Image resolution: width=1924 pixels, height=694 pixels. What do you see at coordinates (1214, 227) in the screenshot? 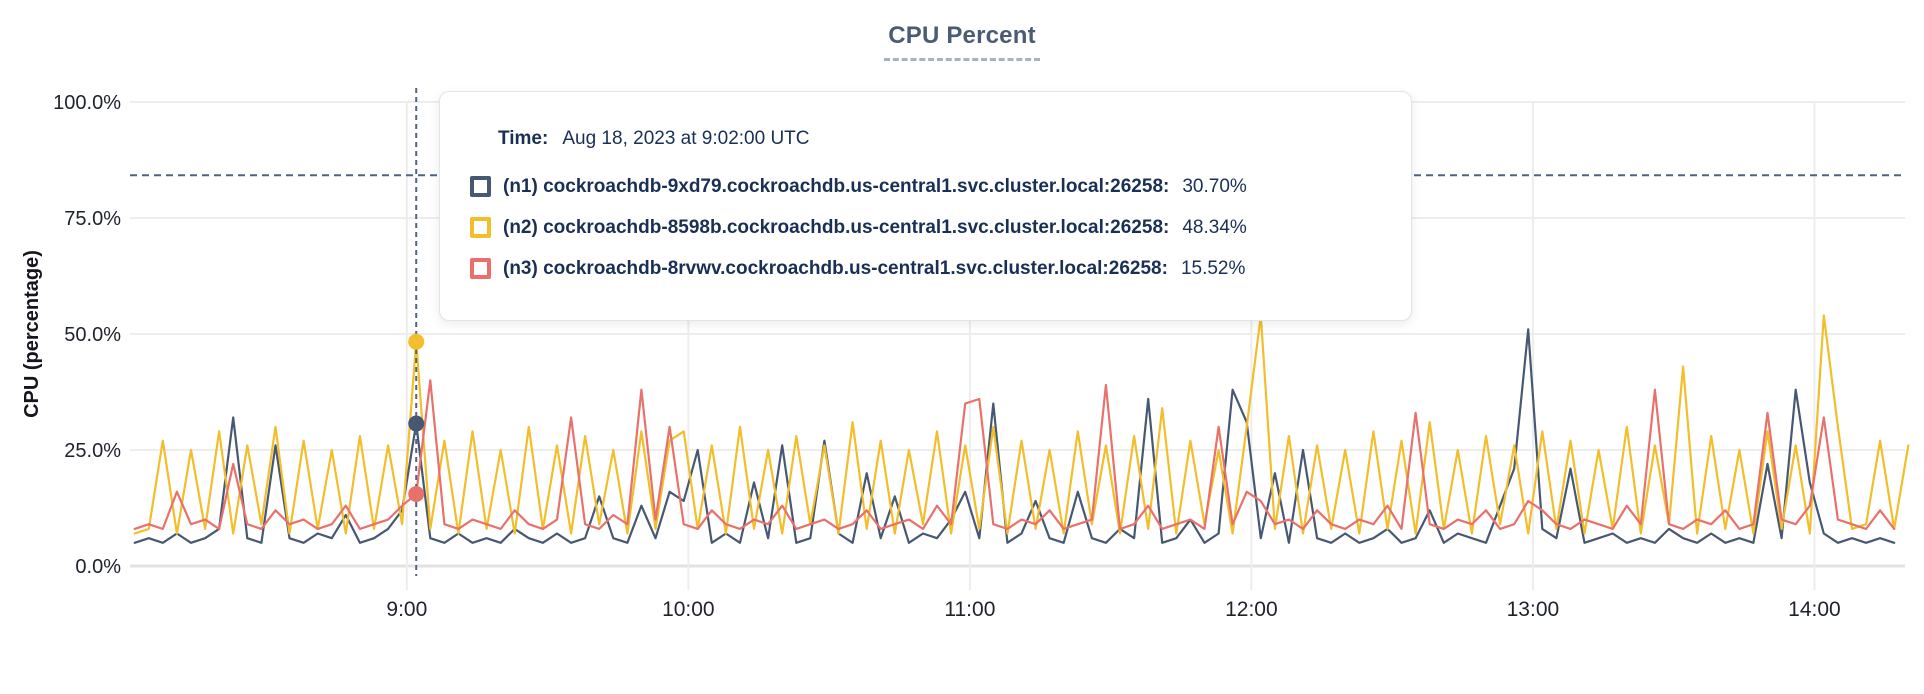
I see `series-n2-value: 48.34%` at bounding box center [1214, 227].